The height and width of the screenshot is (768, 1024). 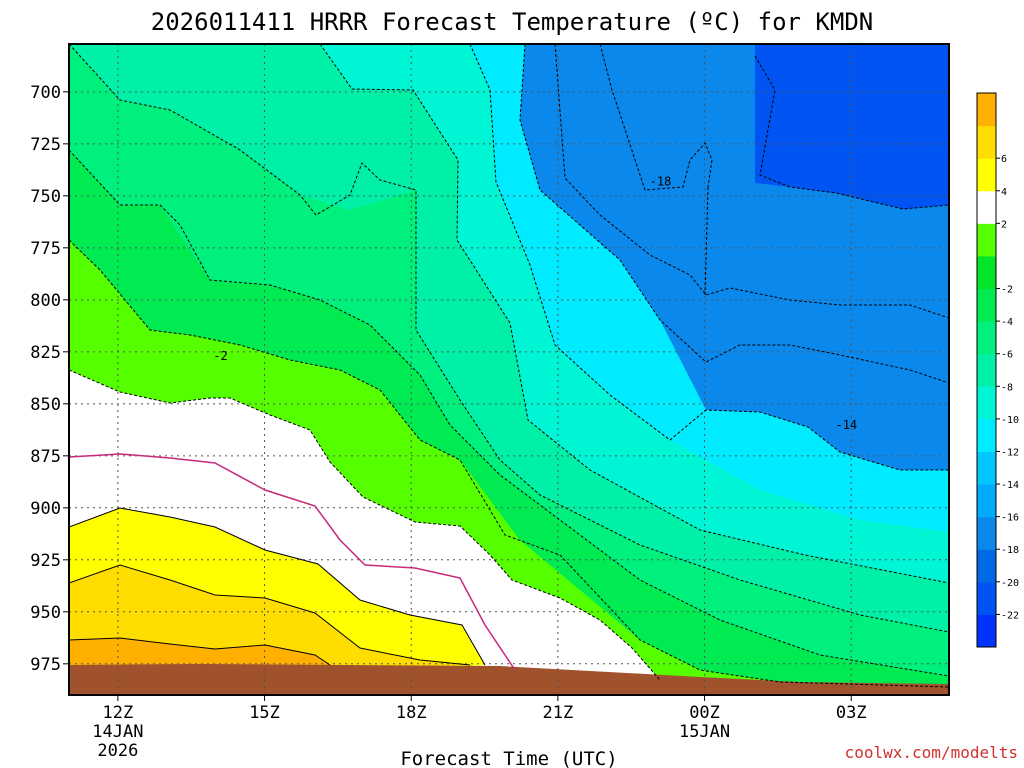 I want to click on colorbar-frame, so click(x=986, y=370).